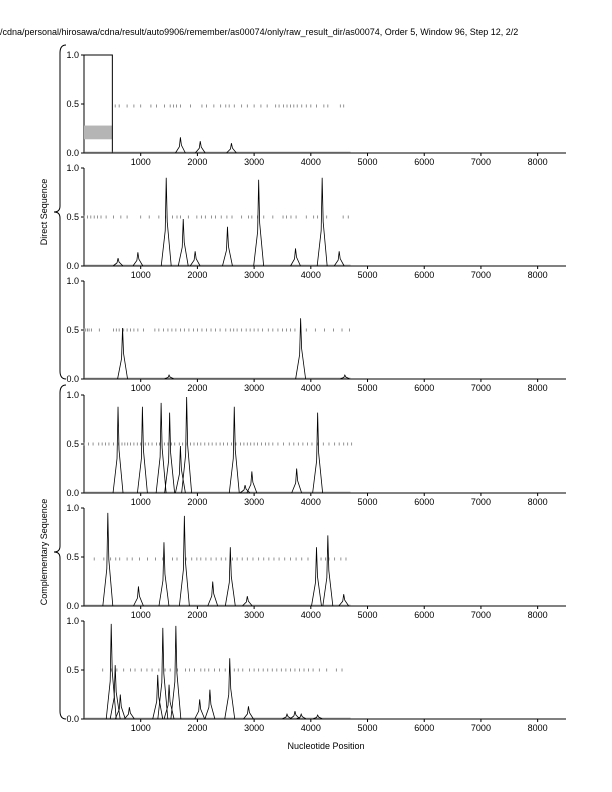 Image resolution: width=612 pixels, height=792 pixels. I want to click on x-axis-label: Nucleotide Position, so click(325, 746).